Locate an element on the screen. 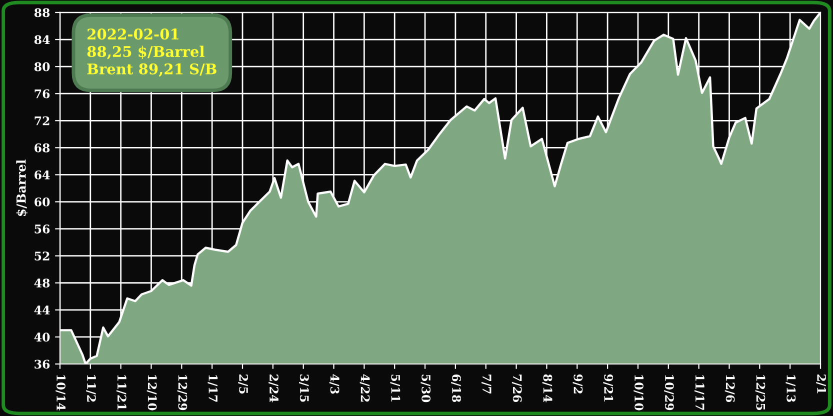  x-tick-label: 4/22 is located at coordinates (365, 388).